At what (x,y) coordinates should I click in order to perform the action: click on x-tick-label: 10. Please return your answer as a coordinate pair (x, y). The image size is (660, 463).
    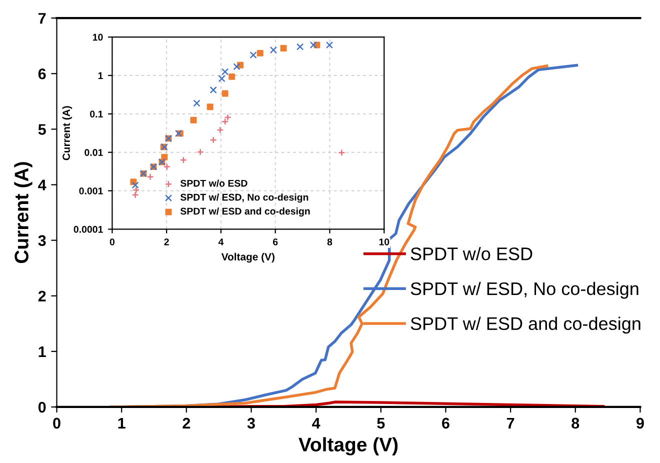
    Looking at the image, I should click on (384, 242).